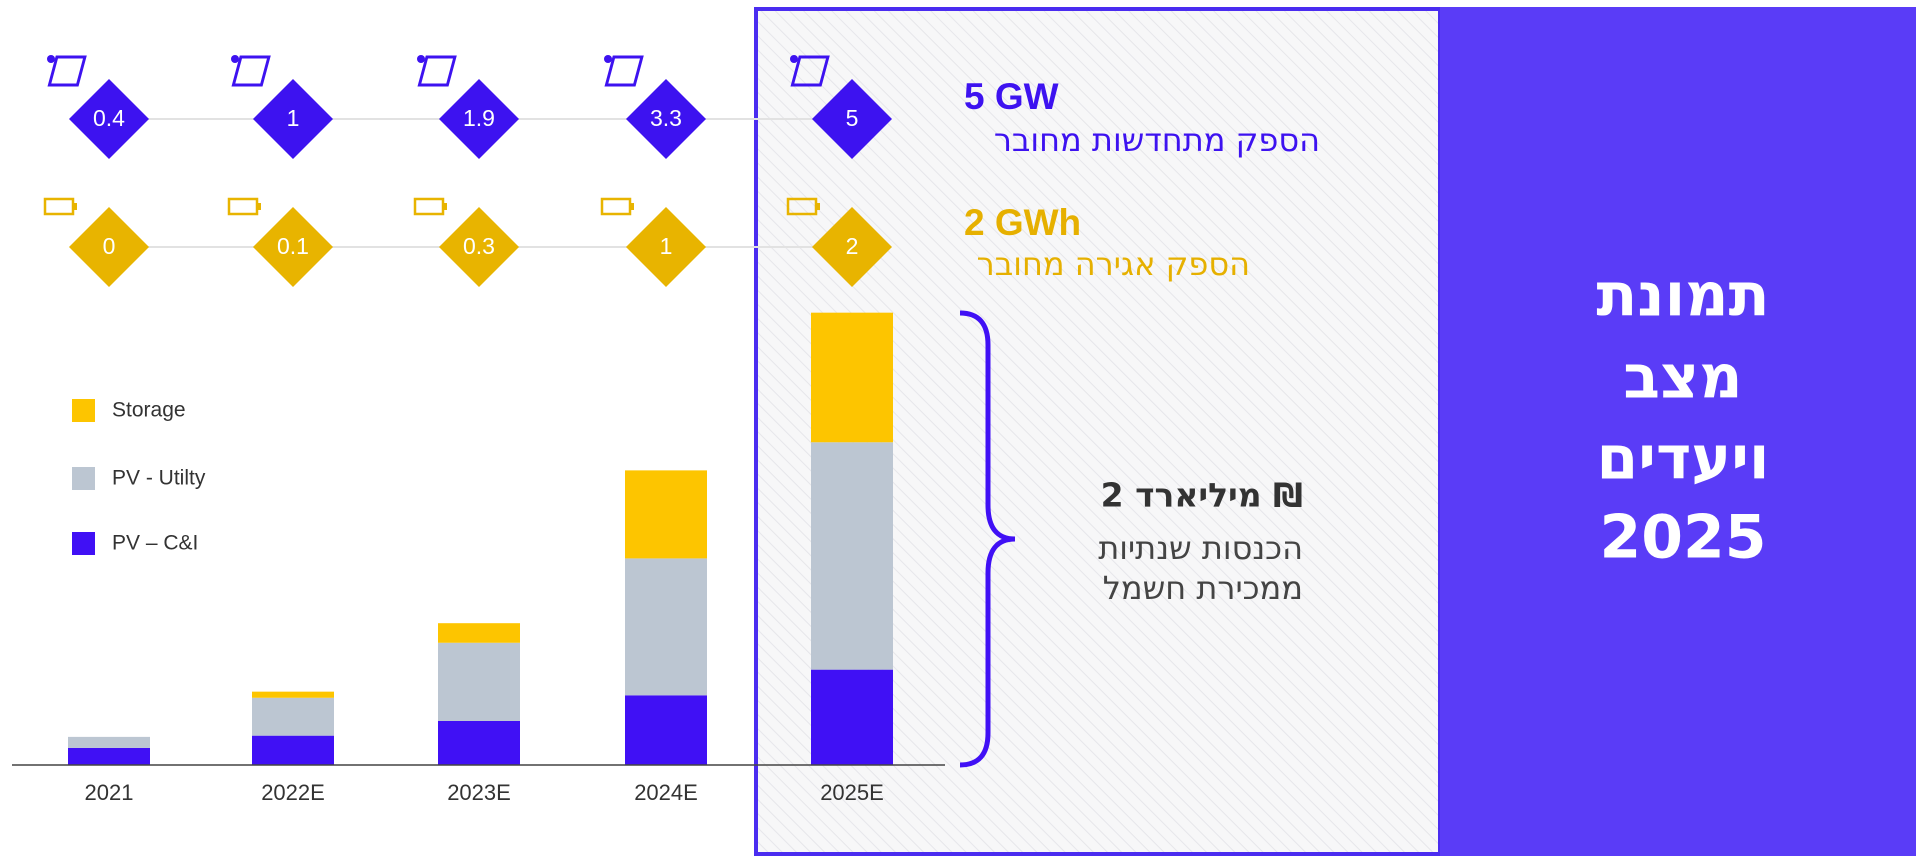 This screenshot has height=856, width=1916. I want to click on revenue-headline: 2 מיליארד ₪, so click(1202, 495).